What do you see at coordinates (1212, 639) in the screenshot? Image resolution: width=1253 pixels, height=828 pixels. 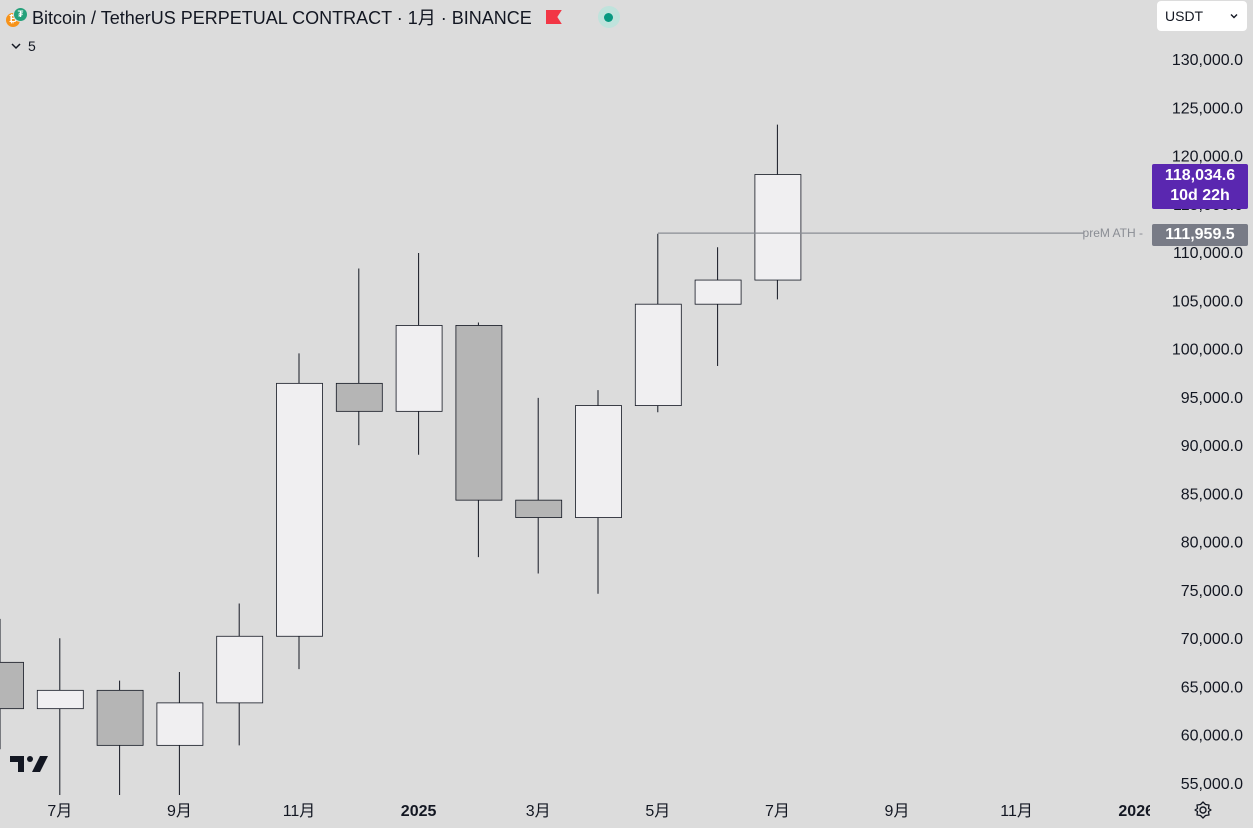 I see `y-tick-label: 70,000.0` at bounding box center [1212, 639].